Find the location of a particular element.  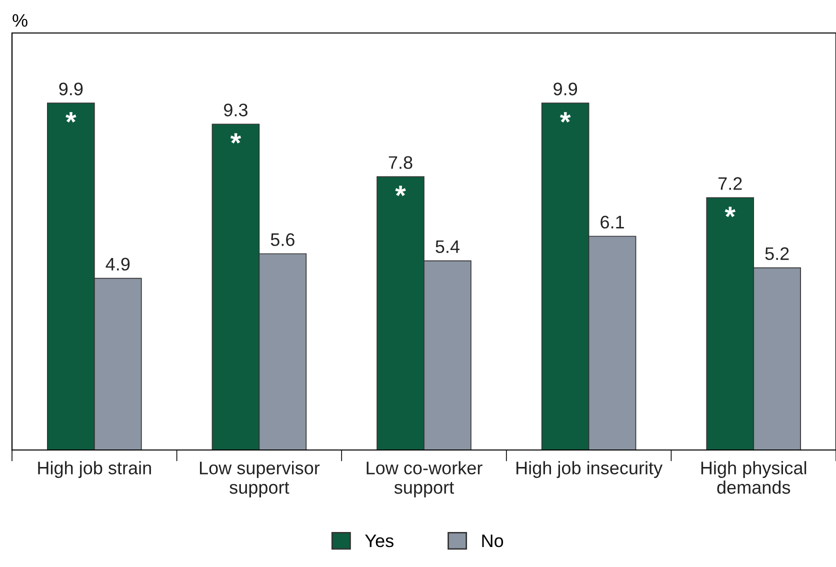

y-axis-title: % is located at coordinates (20, 20).